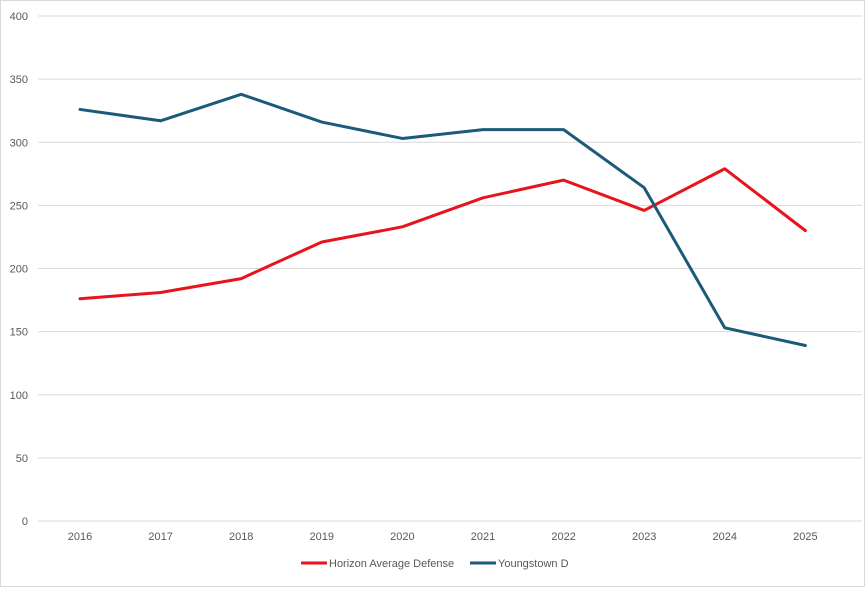  What do you see at coordinates (443, 537) in the screenshot?
I see `x-axis-tick-labels: 2016 2017 2018 2019 2020 2021 2022 2023 2024 2025` at bounding box center [443, 537].